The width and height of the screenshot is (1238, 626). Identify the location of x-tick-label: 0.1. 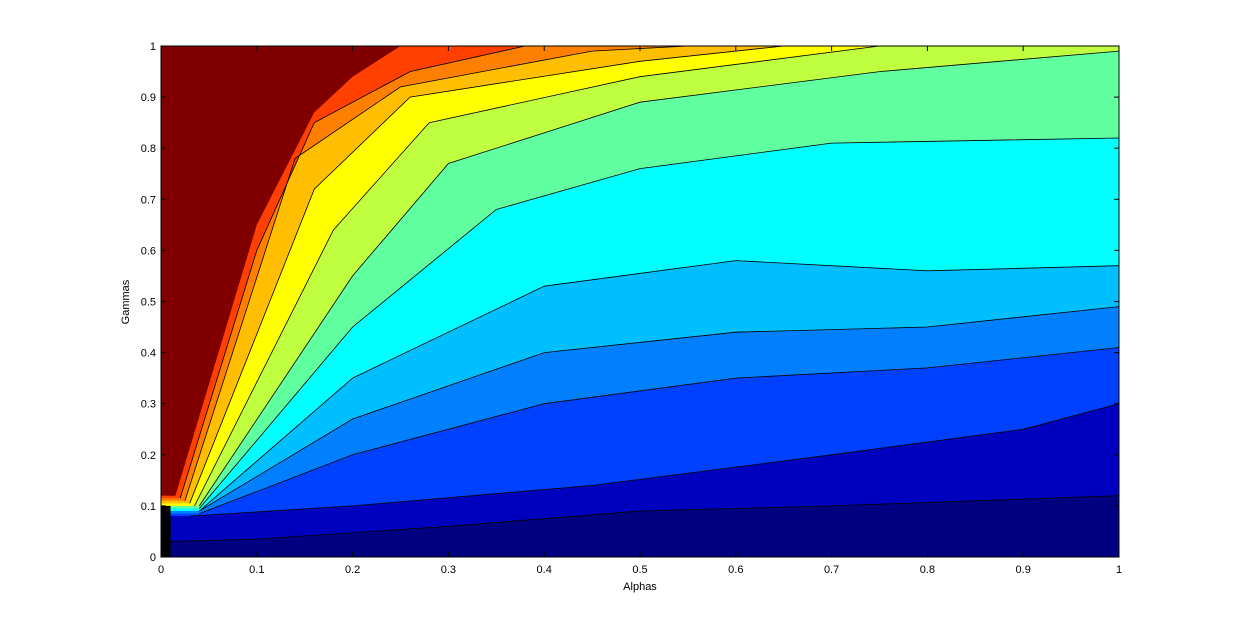
(256, 570).